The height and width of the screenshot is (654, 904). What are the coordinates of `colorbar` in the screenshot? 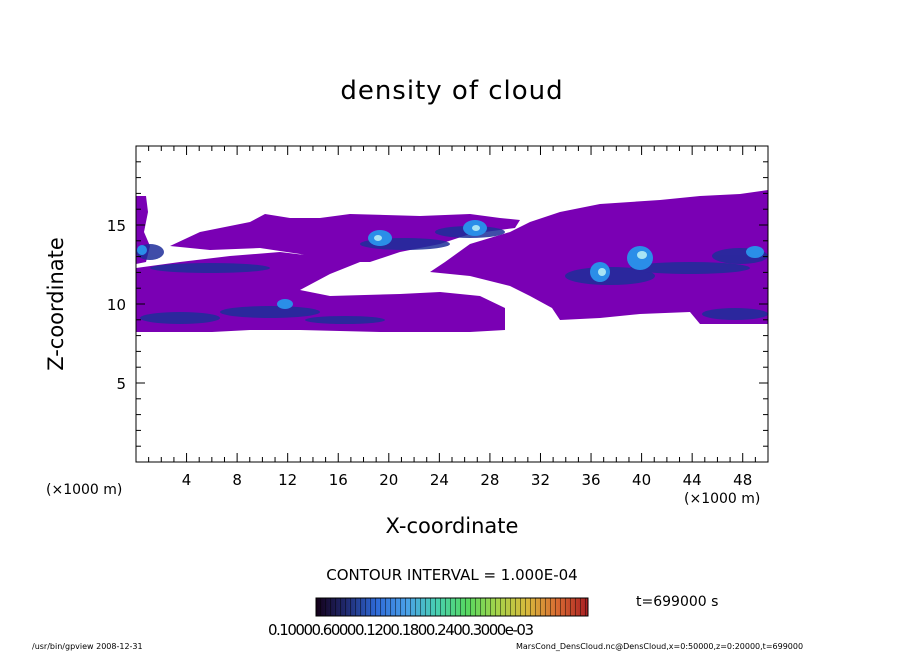 It's located at (452, 607).